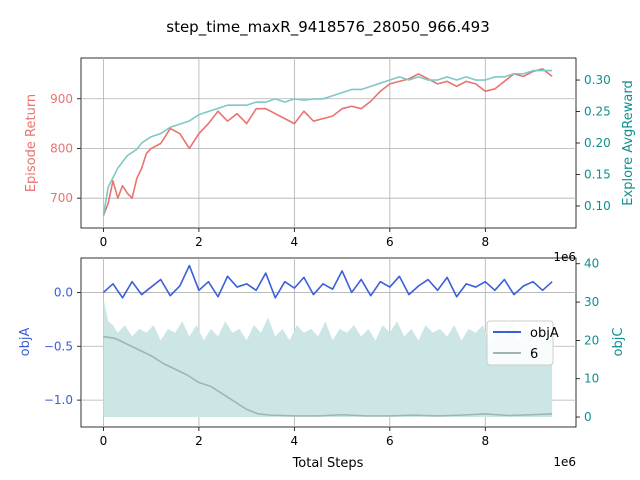  Describe the element at coordinates (58, 400) in the screenshot. I see `bottom-ytick-label-2: −1.0` at that location.